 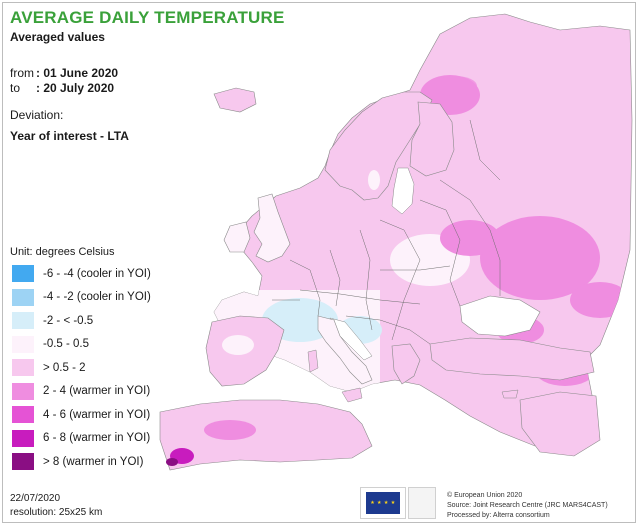 I want to click on legend-label: -4 - -2 (cooler in YOI), so click(x=97, y=297).